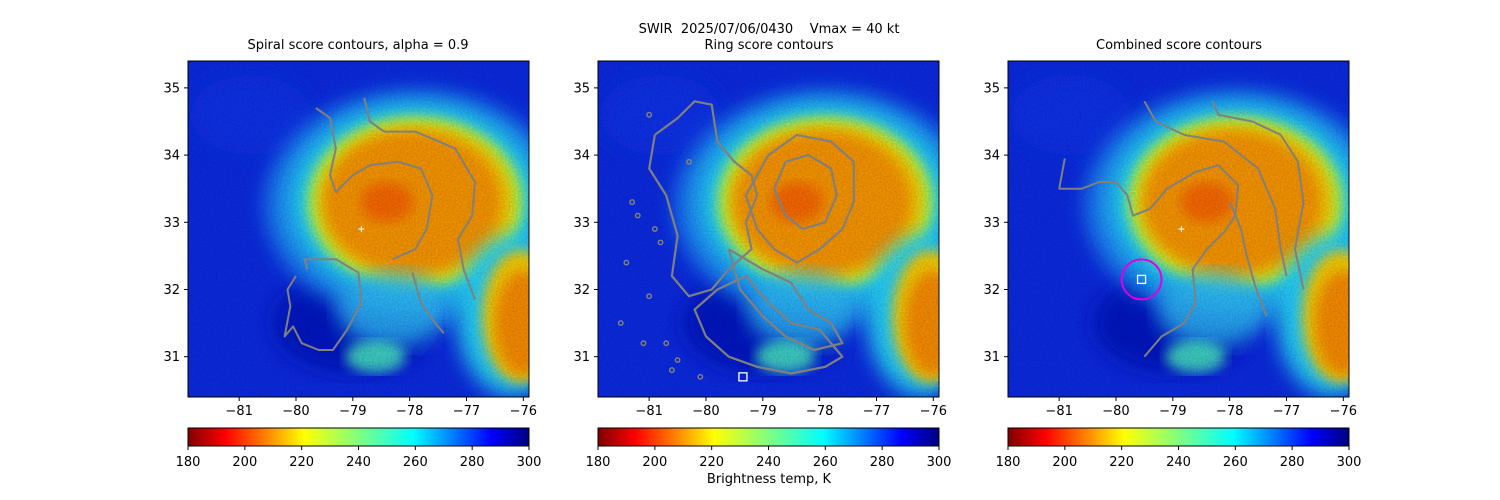 This screenshot has height=500, width=1500. Describe the element at coordinates (769, 29) in the screenshot. I see `figure-suptitle: SWIR 2025/07/06/0430 Vmax = 40 kt` at that location.